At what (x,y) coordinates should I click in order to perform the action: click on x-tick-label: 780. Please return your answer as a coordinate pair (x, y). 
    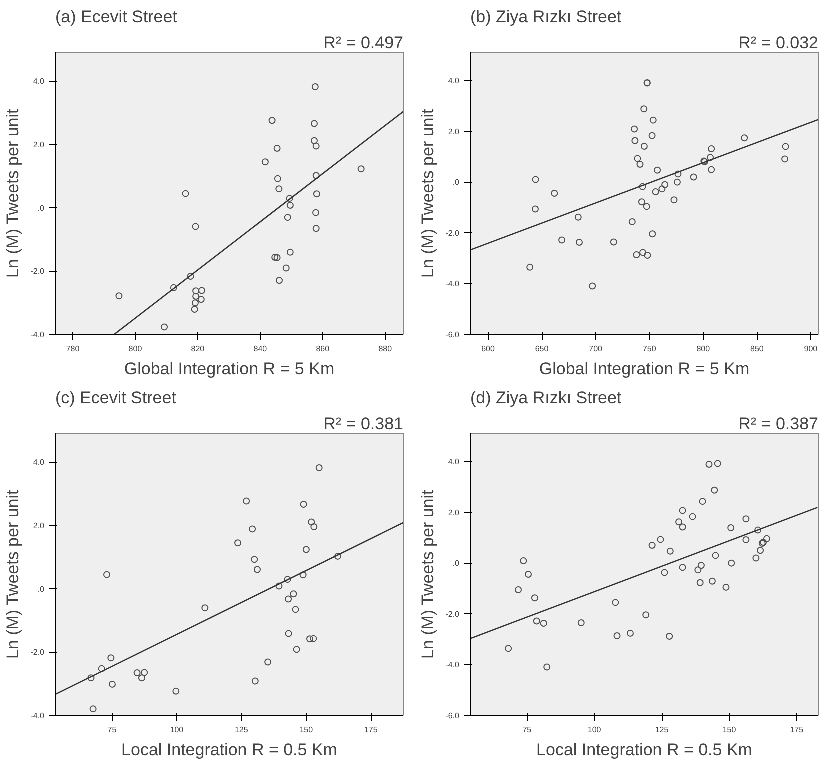
    Looking at the image, I should click on (73, 349).